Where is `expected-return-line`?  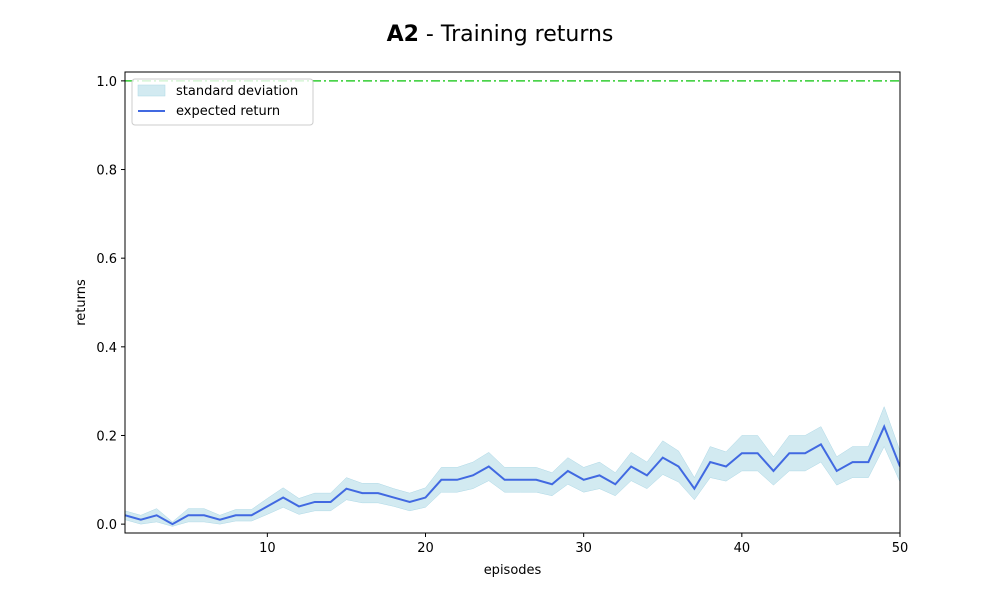
expected-return-line is located at coordinates (512, 475).